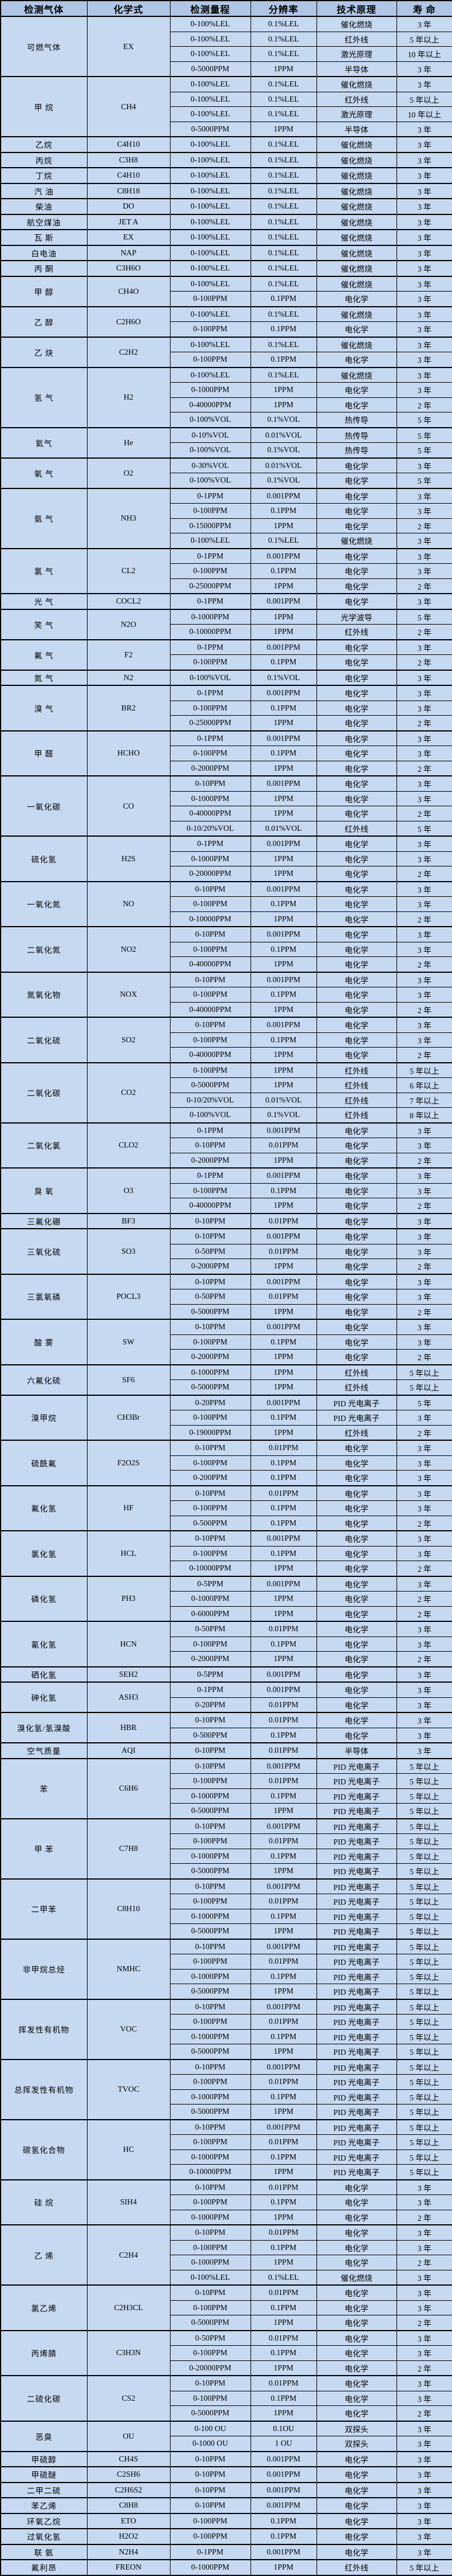  Describe the element at coordinates (210, 2337) in the screenshot. I see `range-cell: 0-50PPM` at that location.